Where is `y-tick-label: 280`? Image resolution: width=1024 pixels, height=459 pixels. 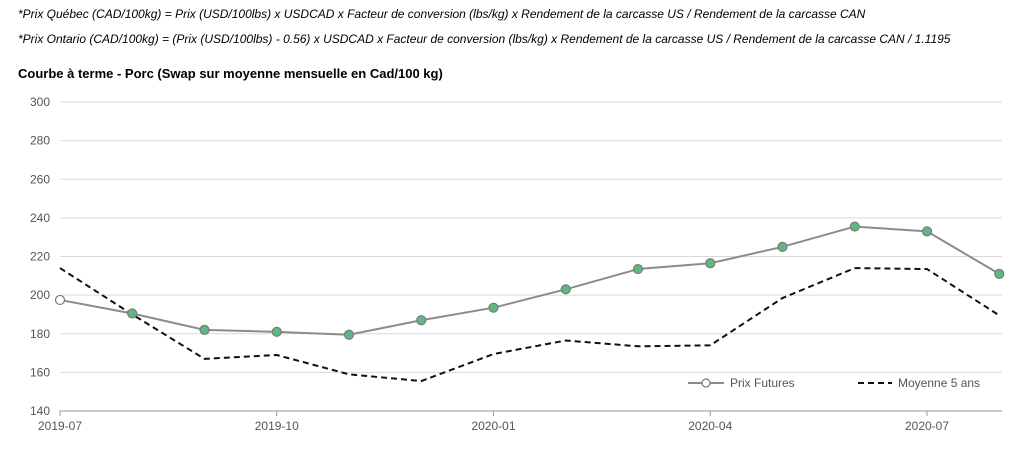 y-tick-label: 280 is located at coordinates (40, 141).